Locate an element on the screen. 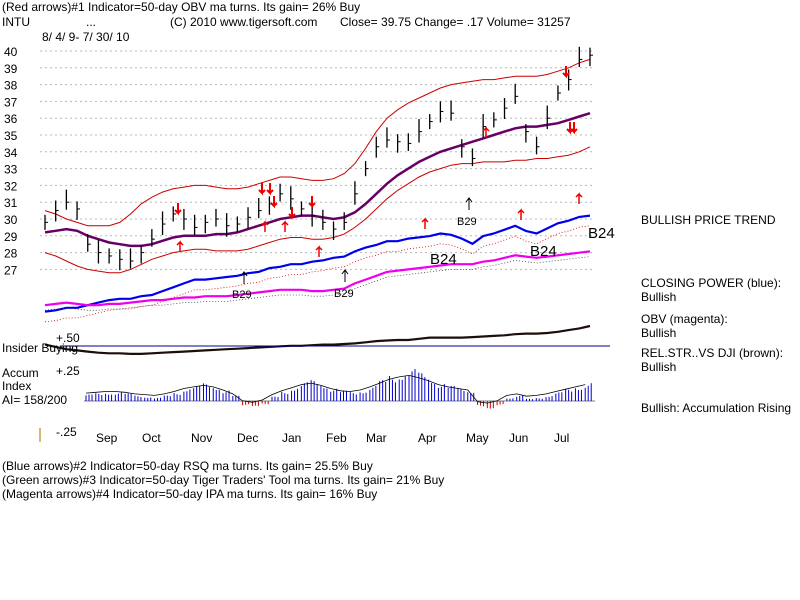  y-tick-label: 36 is located at coordinates (11, 119).